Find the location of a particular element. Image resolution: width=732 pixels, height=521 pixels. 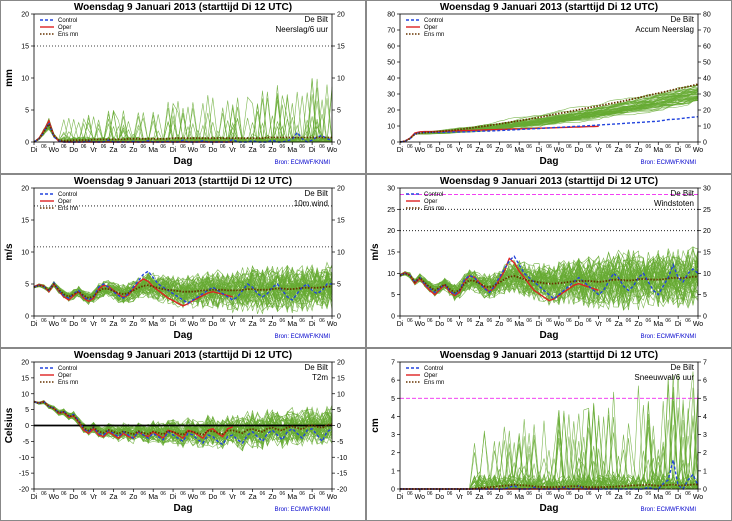

y-tick-label-left: 10 is located at coordinates (25, 253).